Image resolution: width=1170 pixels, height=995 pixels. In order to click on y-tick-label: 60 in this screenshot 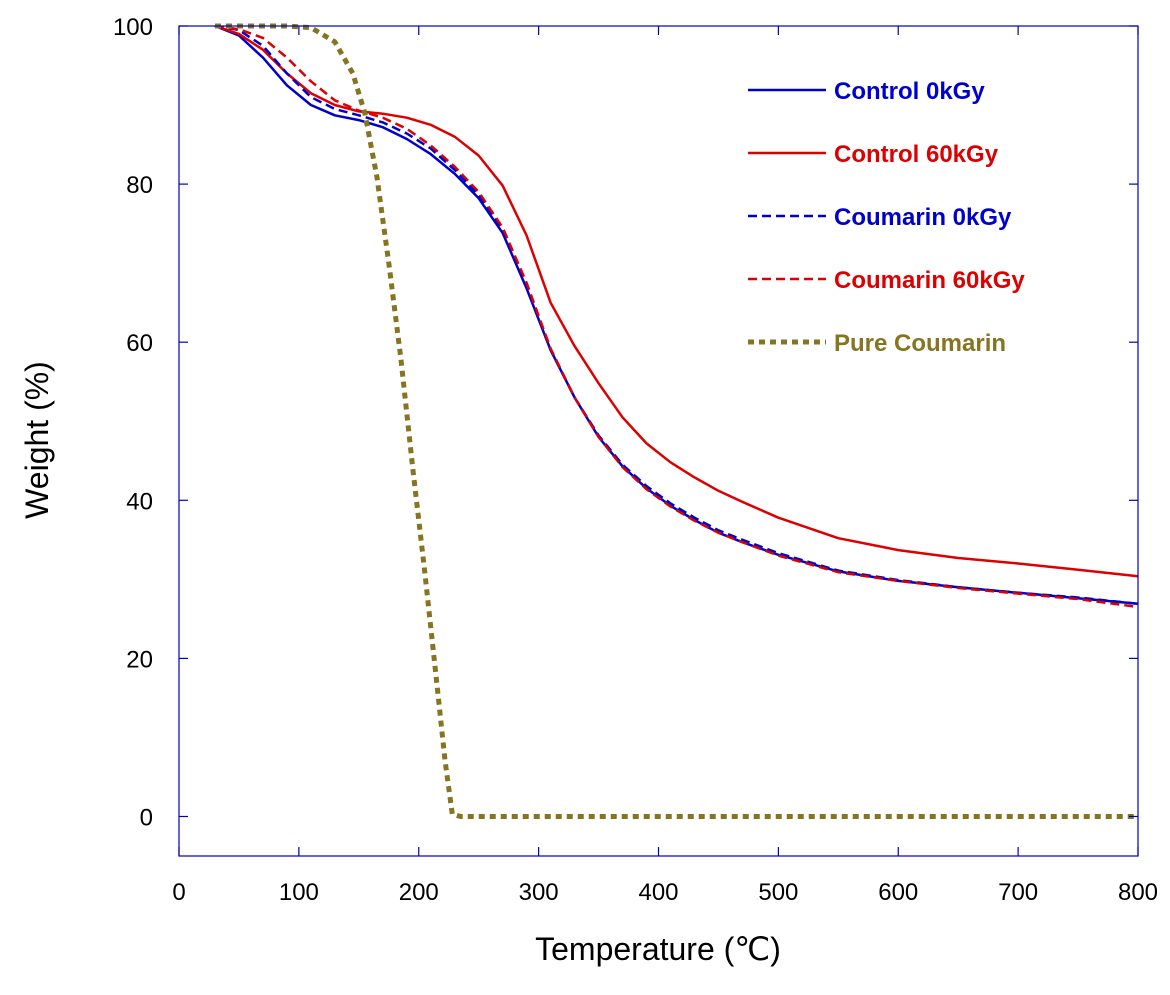, I will do `click(139, 343)`.